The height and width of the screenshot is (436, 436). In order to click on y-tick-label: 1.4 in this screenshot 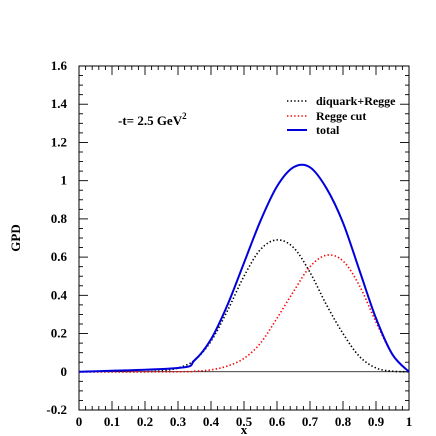, I will do `click(59, 103)`.